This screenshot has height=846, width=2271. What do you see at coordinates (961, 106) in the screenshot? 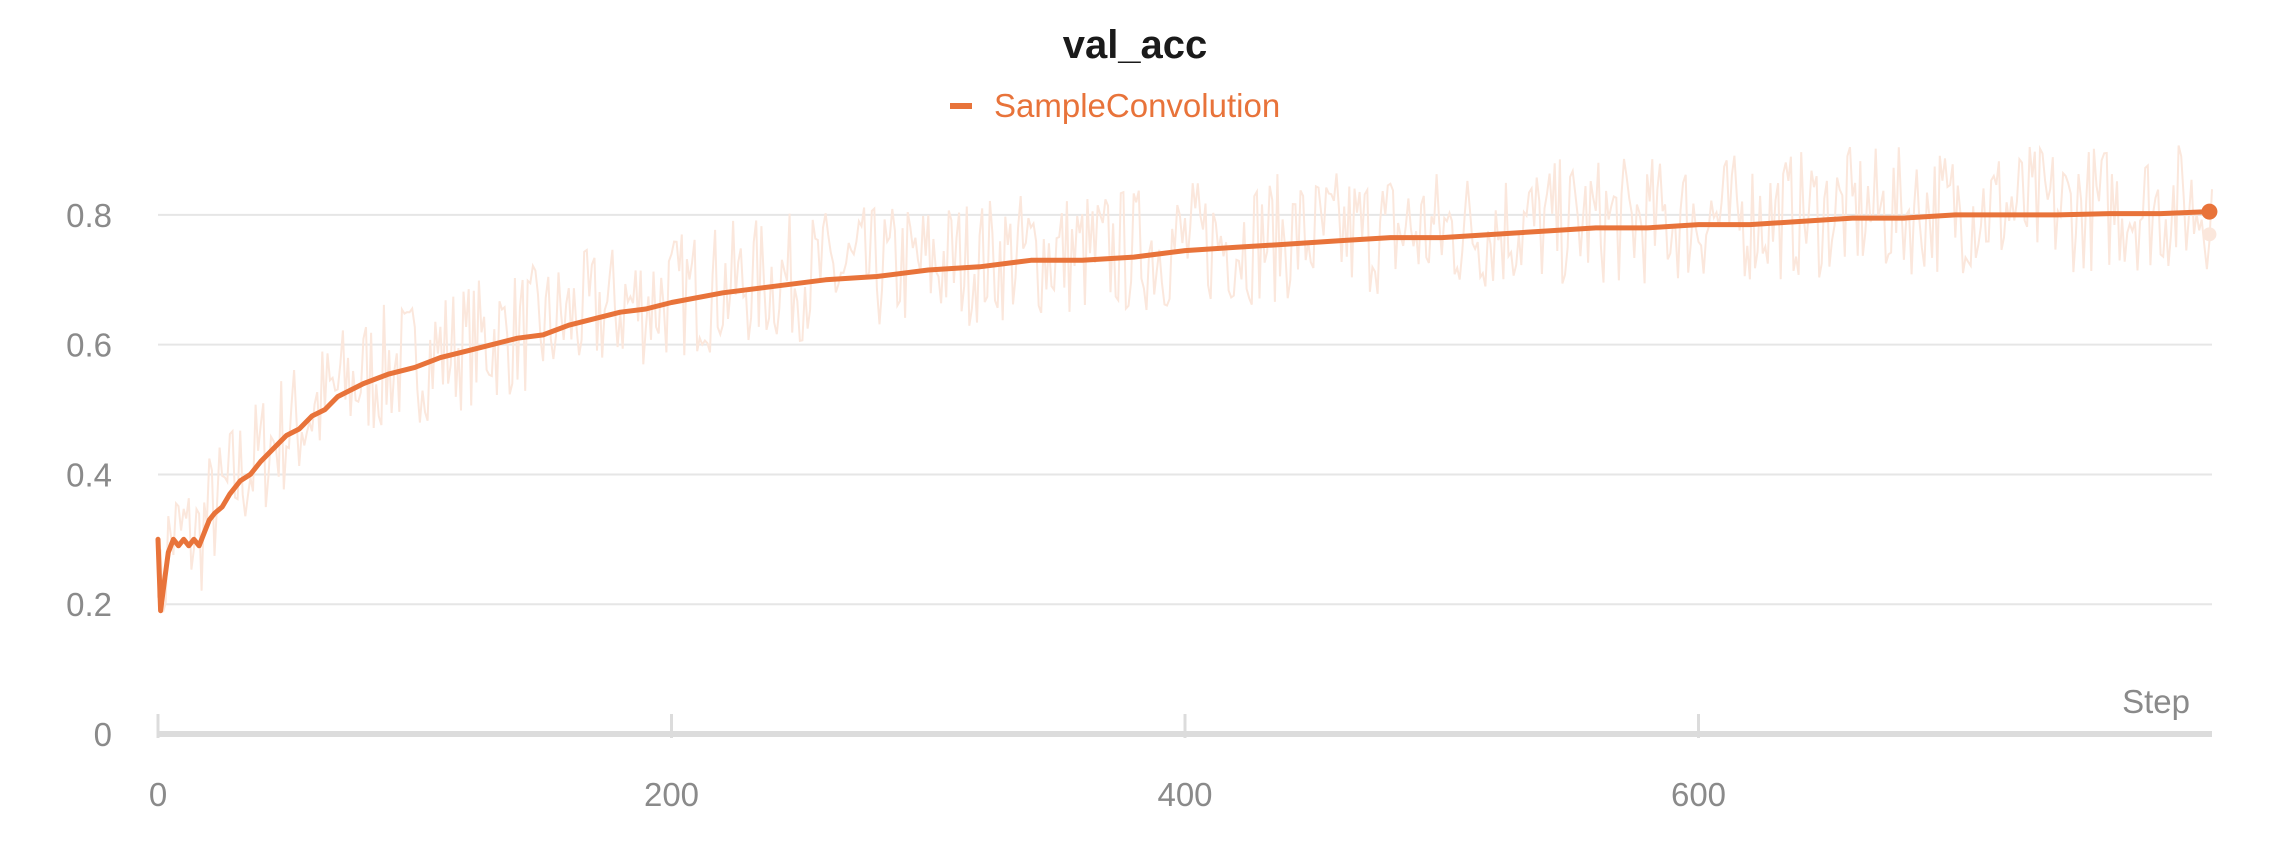
I see `legend-swatch` at bounding box center [961, 106].